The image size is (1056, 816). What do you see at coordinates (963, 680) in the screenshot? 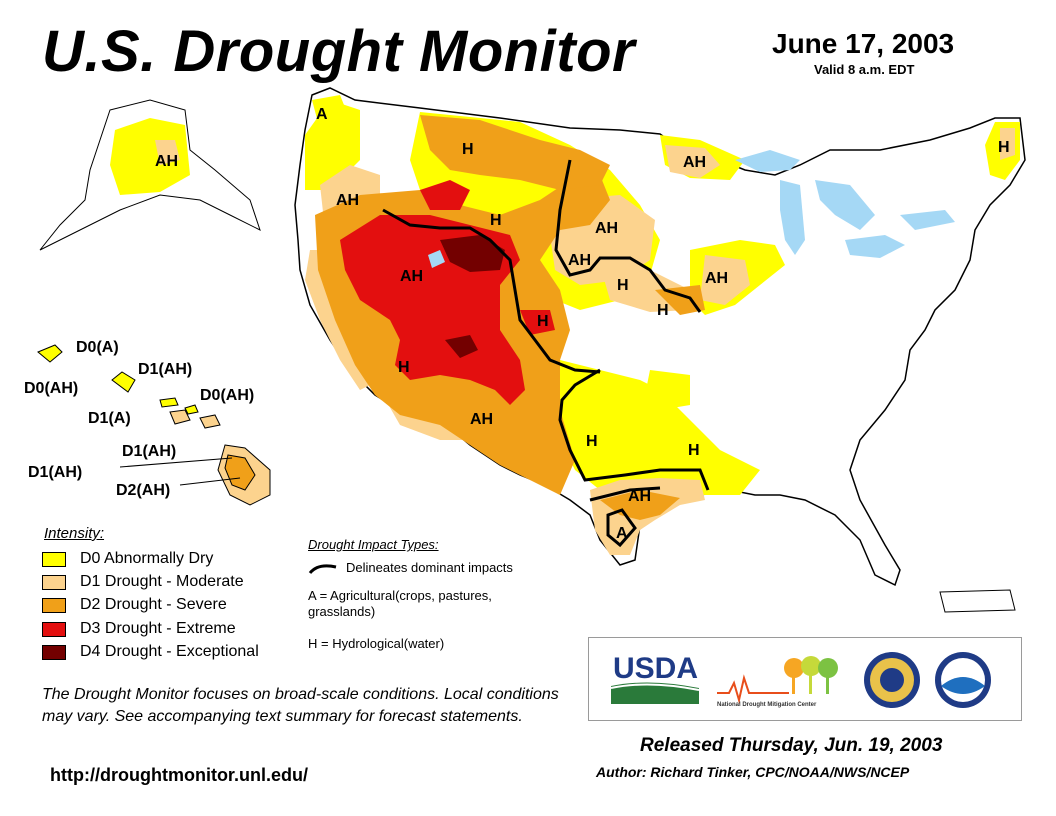
I see `noaa-logo-icon` at bounding box center [963, 680].